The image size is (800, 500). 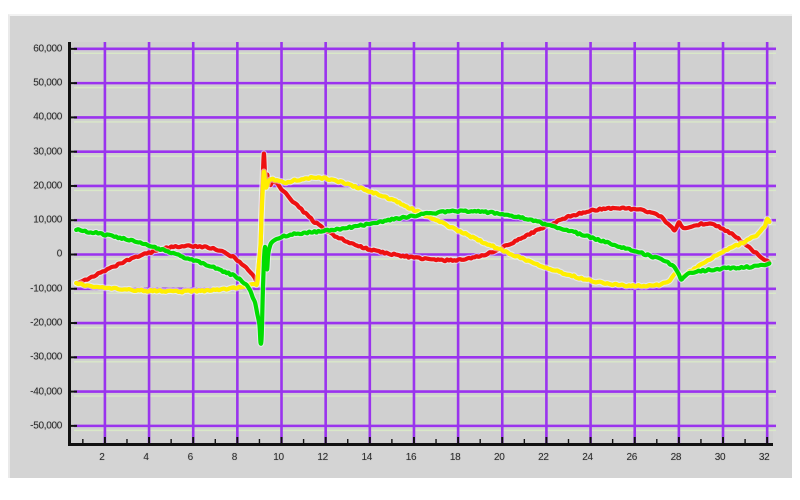 I want to click on x-tick-label: 14, so click(x=367, y=457).